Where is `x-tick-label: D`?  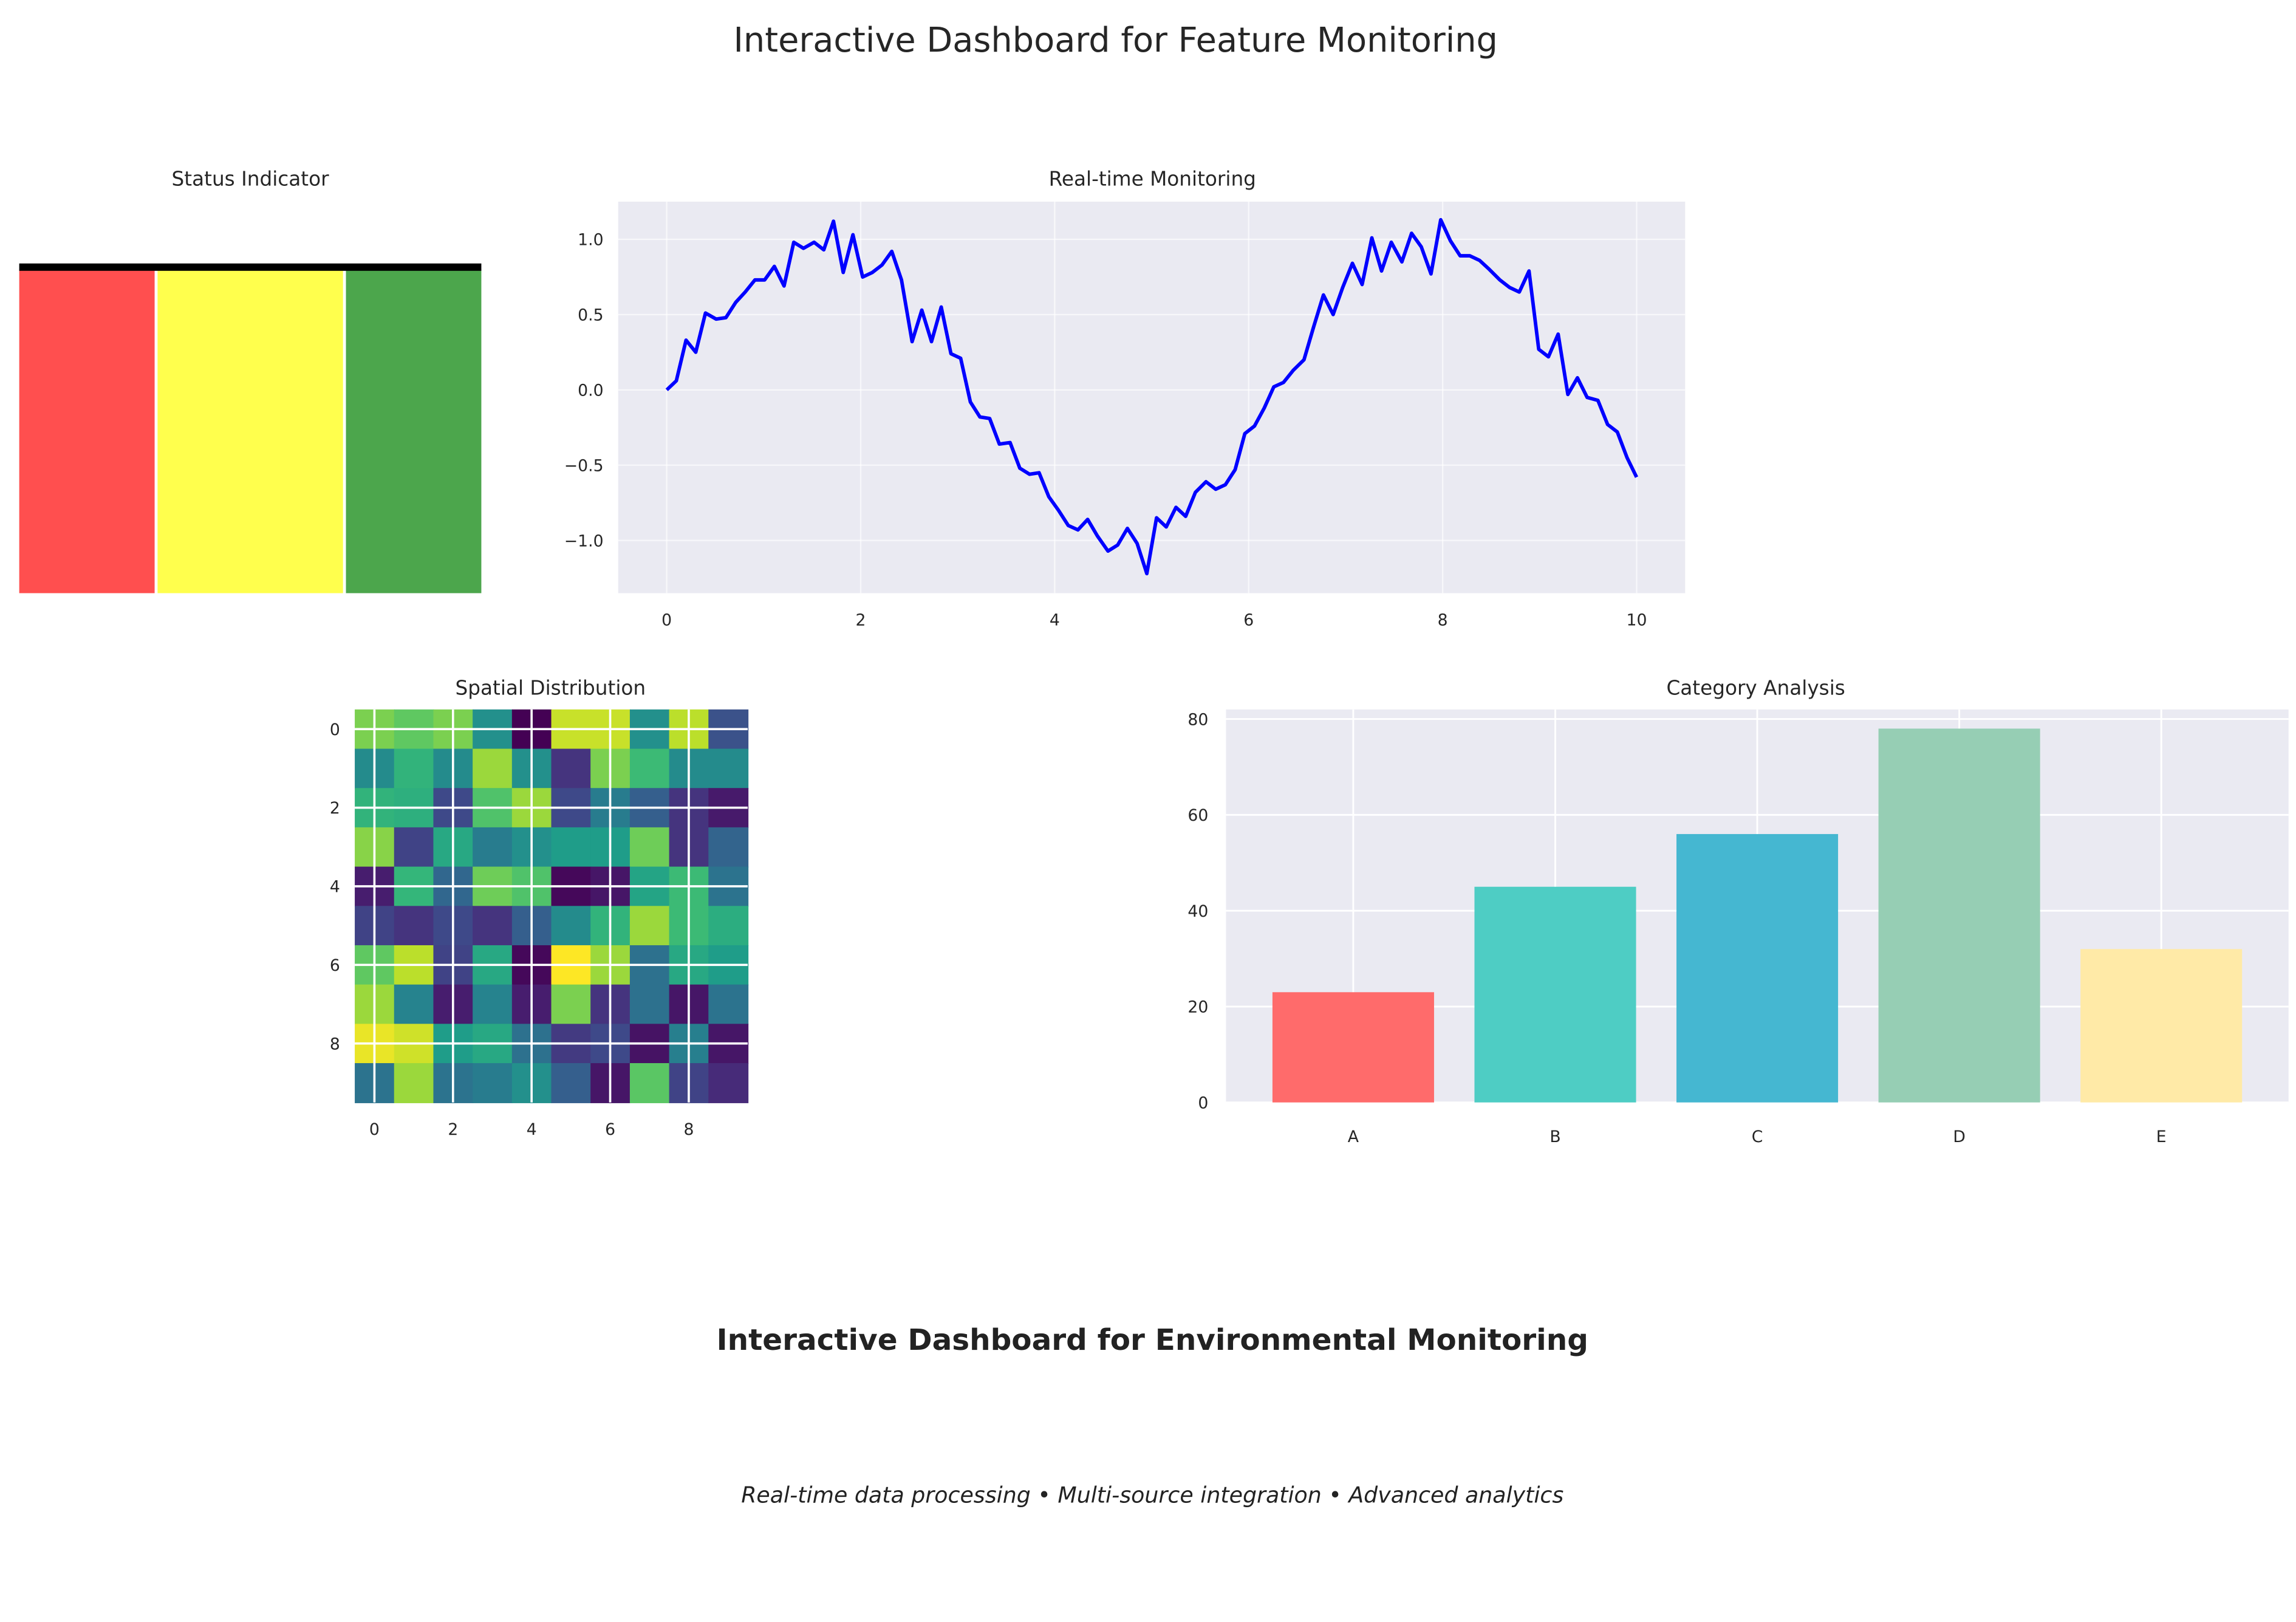
x-tick-label: D is located at coordinates (1959, 1137).